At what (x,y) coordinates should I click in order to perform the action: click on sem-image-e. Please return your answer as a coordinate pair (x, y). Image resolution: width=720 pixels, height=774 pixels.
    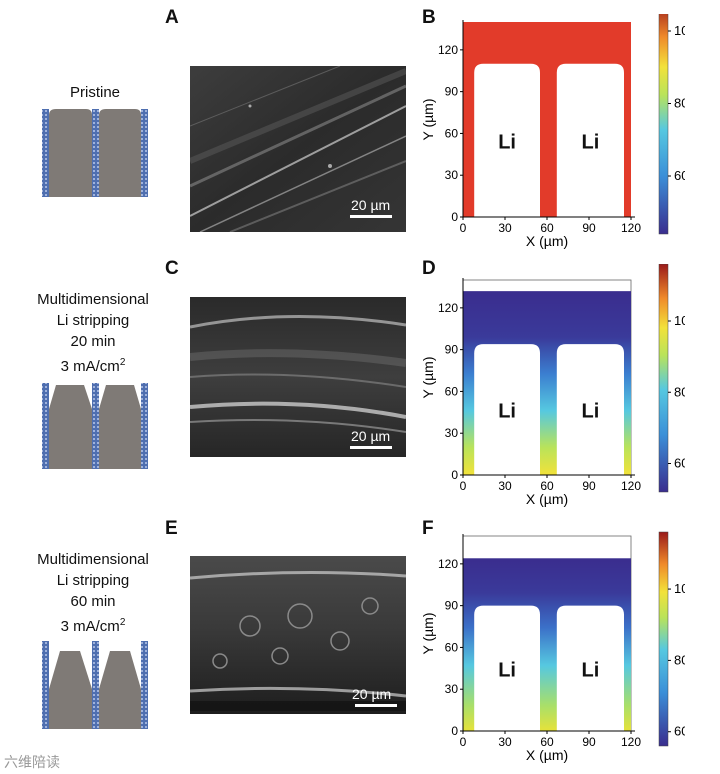
    Looking at the image, I should click on (298, 635).